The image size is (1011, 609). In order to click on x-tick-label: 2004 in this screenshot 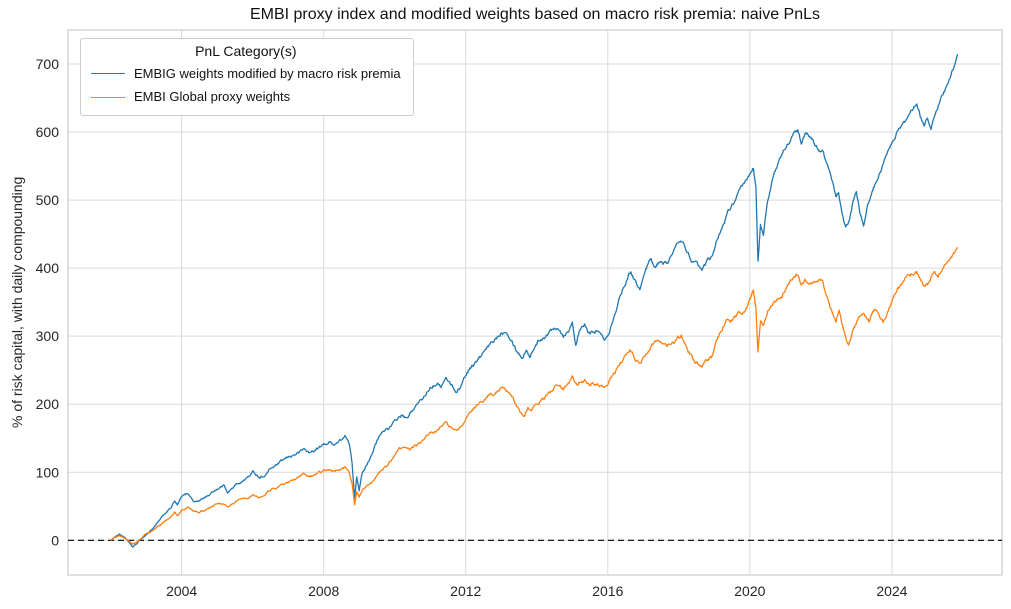, I will do `click(181, 591)`.